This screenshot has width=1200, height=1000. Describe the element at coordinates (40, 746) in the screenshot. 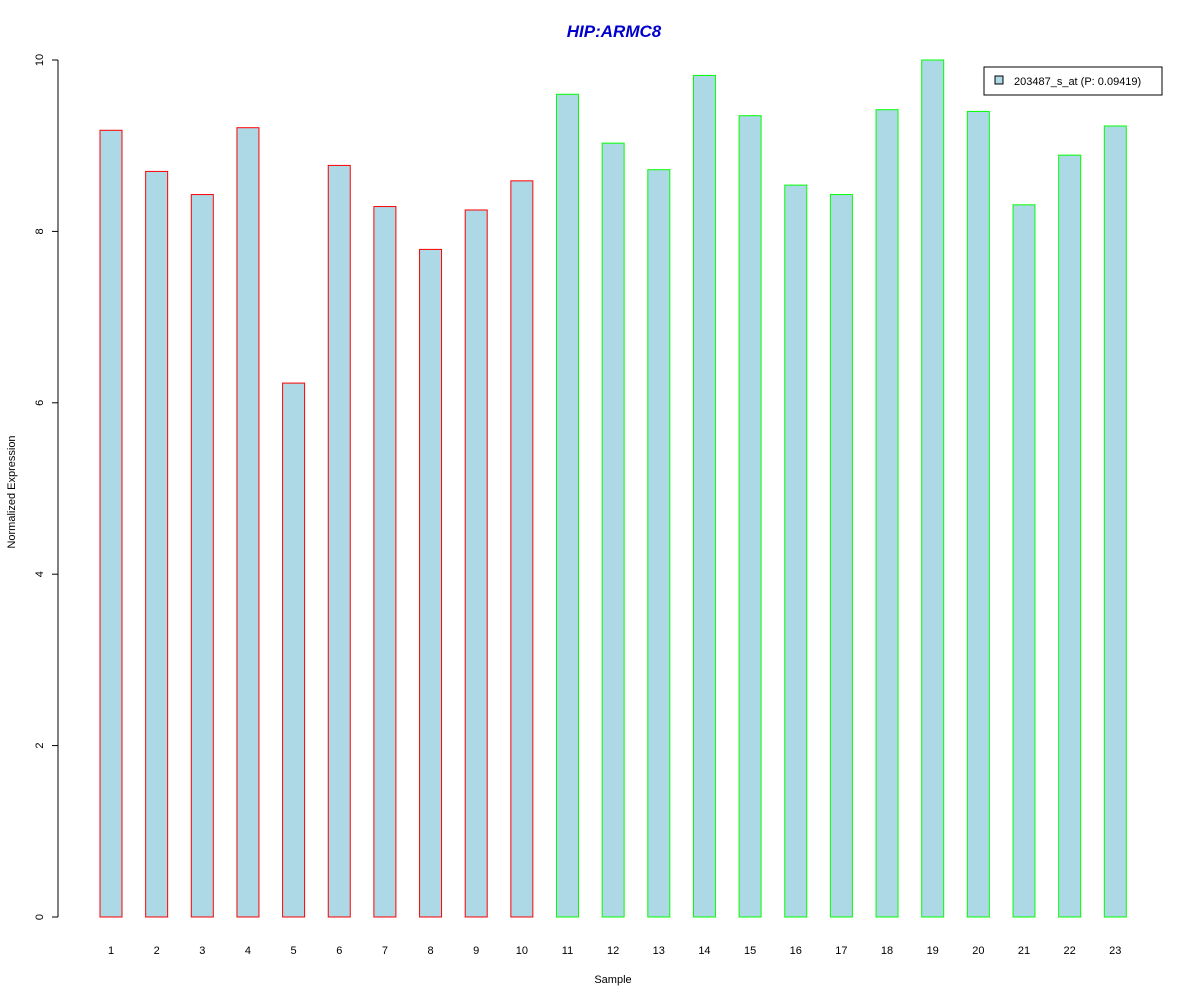

I see `y-tick-label: 2` at that location.